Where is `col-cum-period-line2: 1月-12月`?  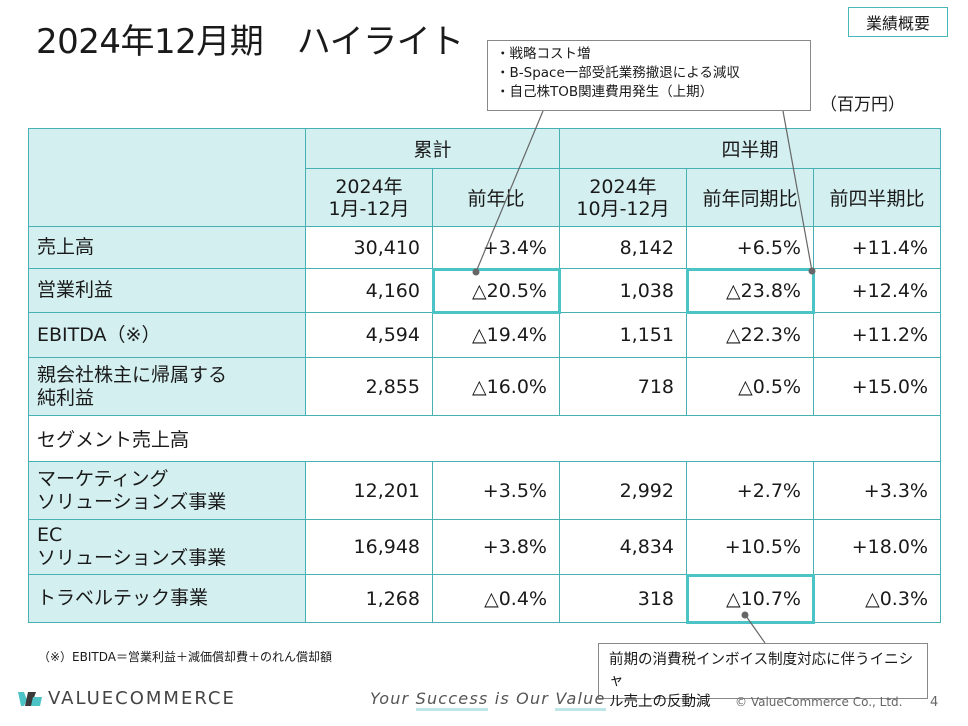
col-cum-period-line2: 1月-12月 is located at coordinates (369, 208).